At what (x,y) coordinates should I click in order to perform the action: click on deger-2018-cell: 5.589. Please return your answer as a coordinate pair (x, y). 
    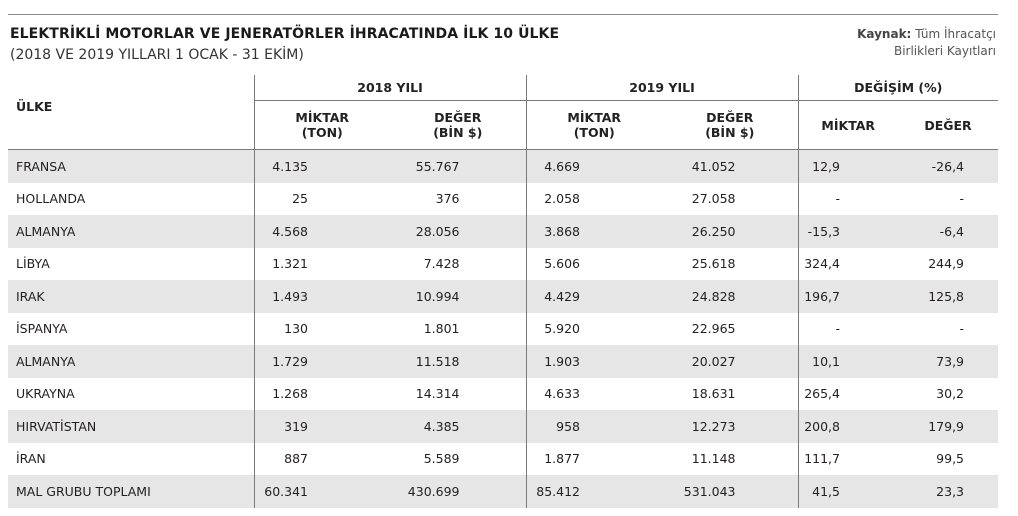
    Looking at the image, I should click on (441, 459).